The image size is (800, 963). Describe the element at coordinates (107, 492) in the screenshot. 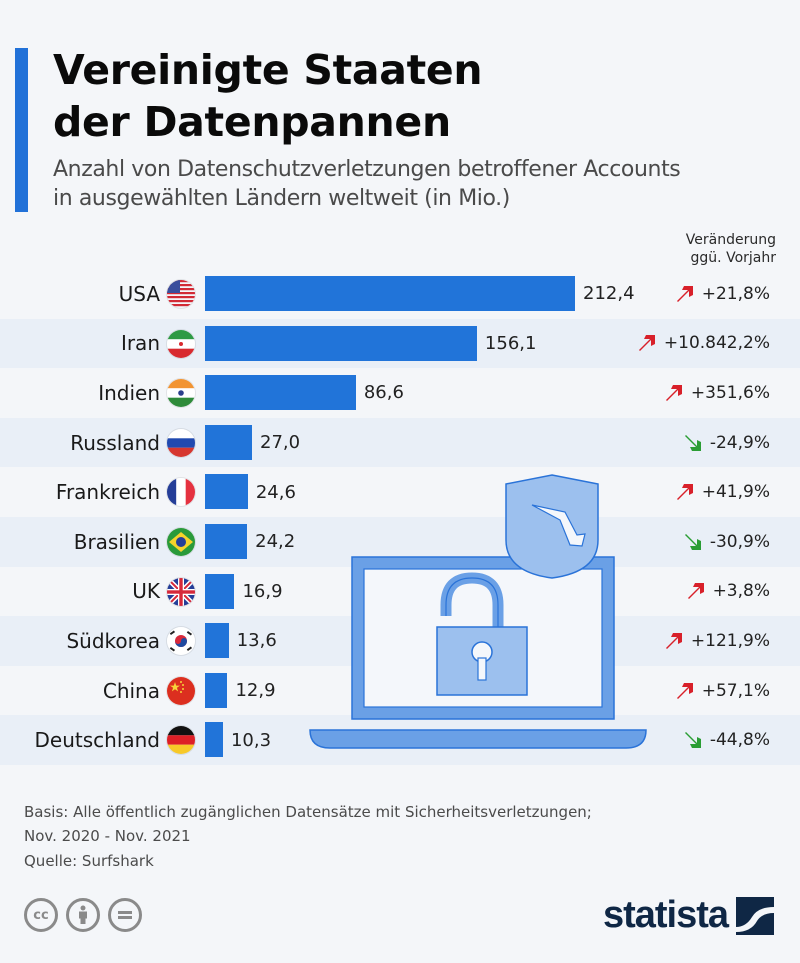

I see `category-label: Frankreich` at that location.